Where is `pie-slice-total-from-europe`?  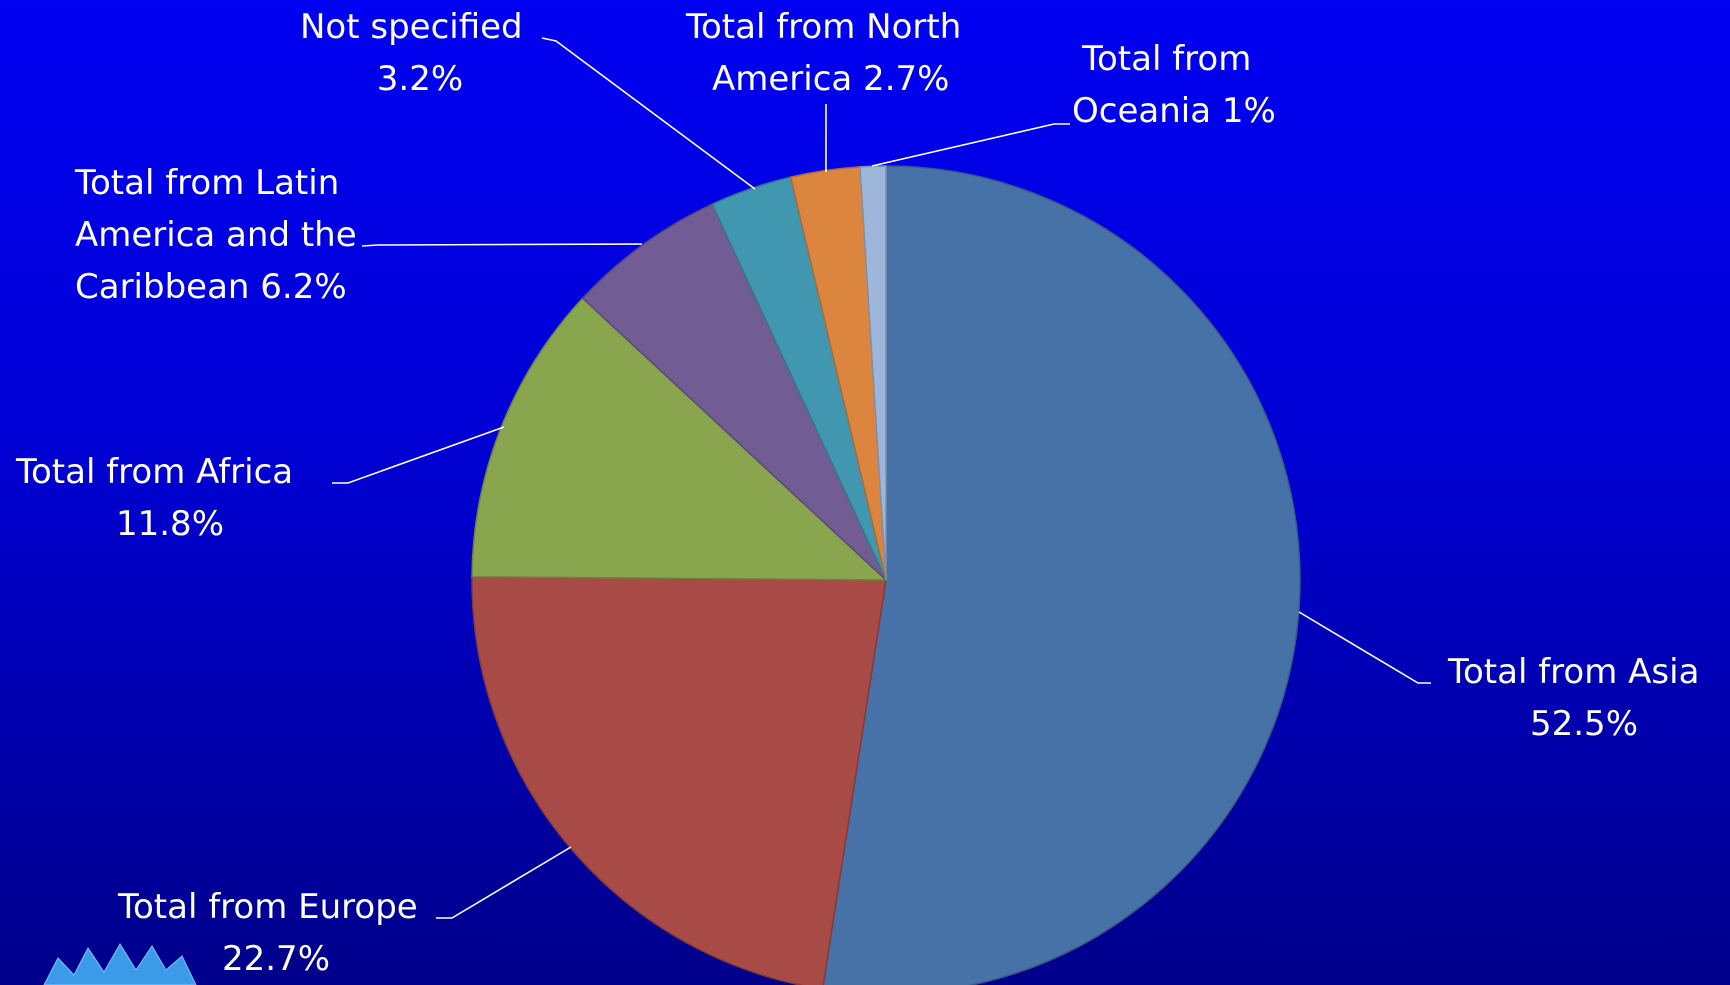
pie-slice-total-from-europe is located at coordinates (679, 780).